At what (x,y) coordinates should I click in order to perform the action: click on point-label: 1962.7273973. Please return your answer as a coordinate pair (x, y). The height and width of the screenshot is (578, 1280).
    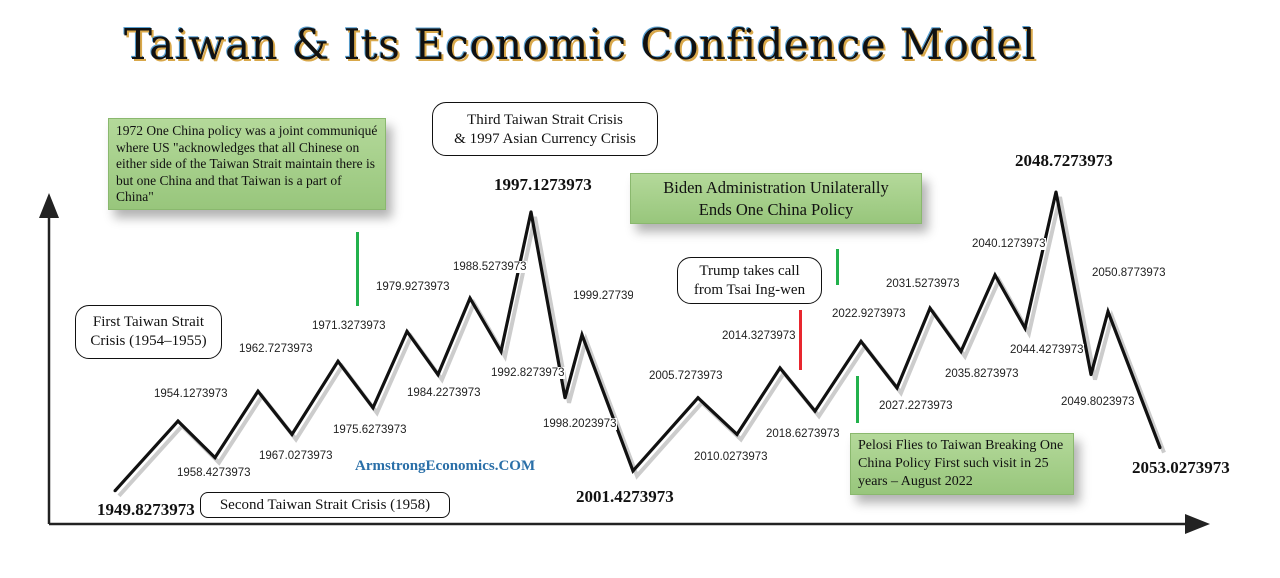
    Looking at the image, I should click on (276, 349).